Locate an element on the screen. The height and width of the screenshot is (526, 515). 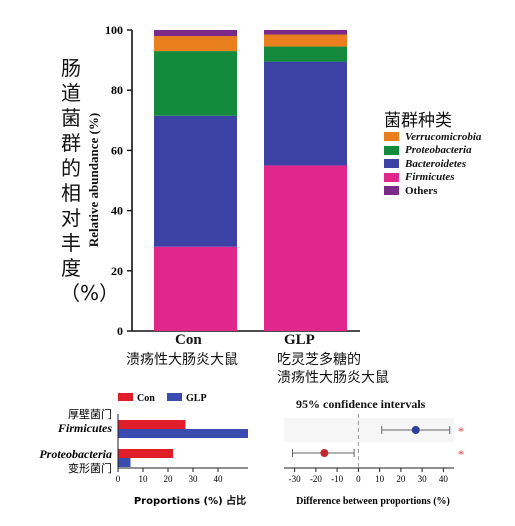
category-subtitle-con: 溃疡性大肠炎大鼠 is located at coordinates (182, 360).